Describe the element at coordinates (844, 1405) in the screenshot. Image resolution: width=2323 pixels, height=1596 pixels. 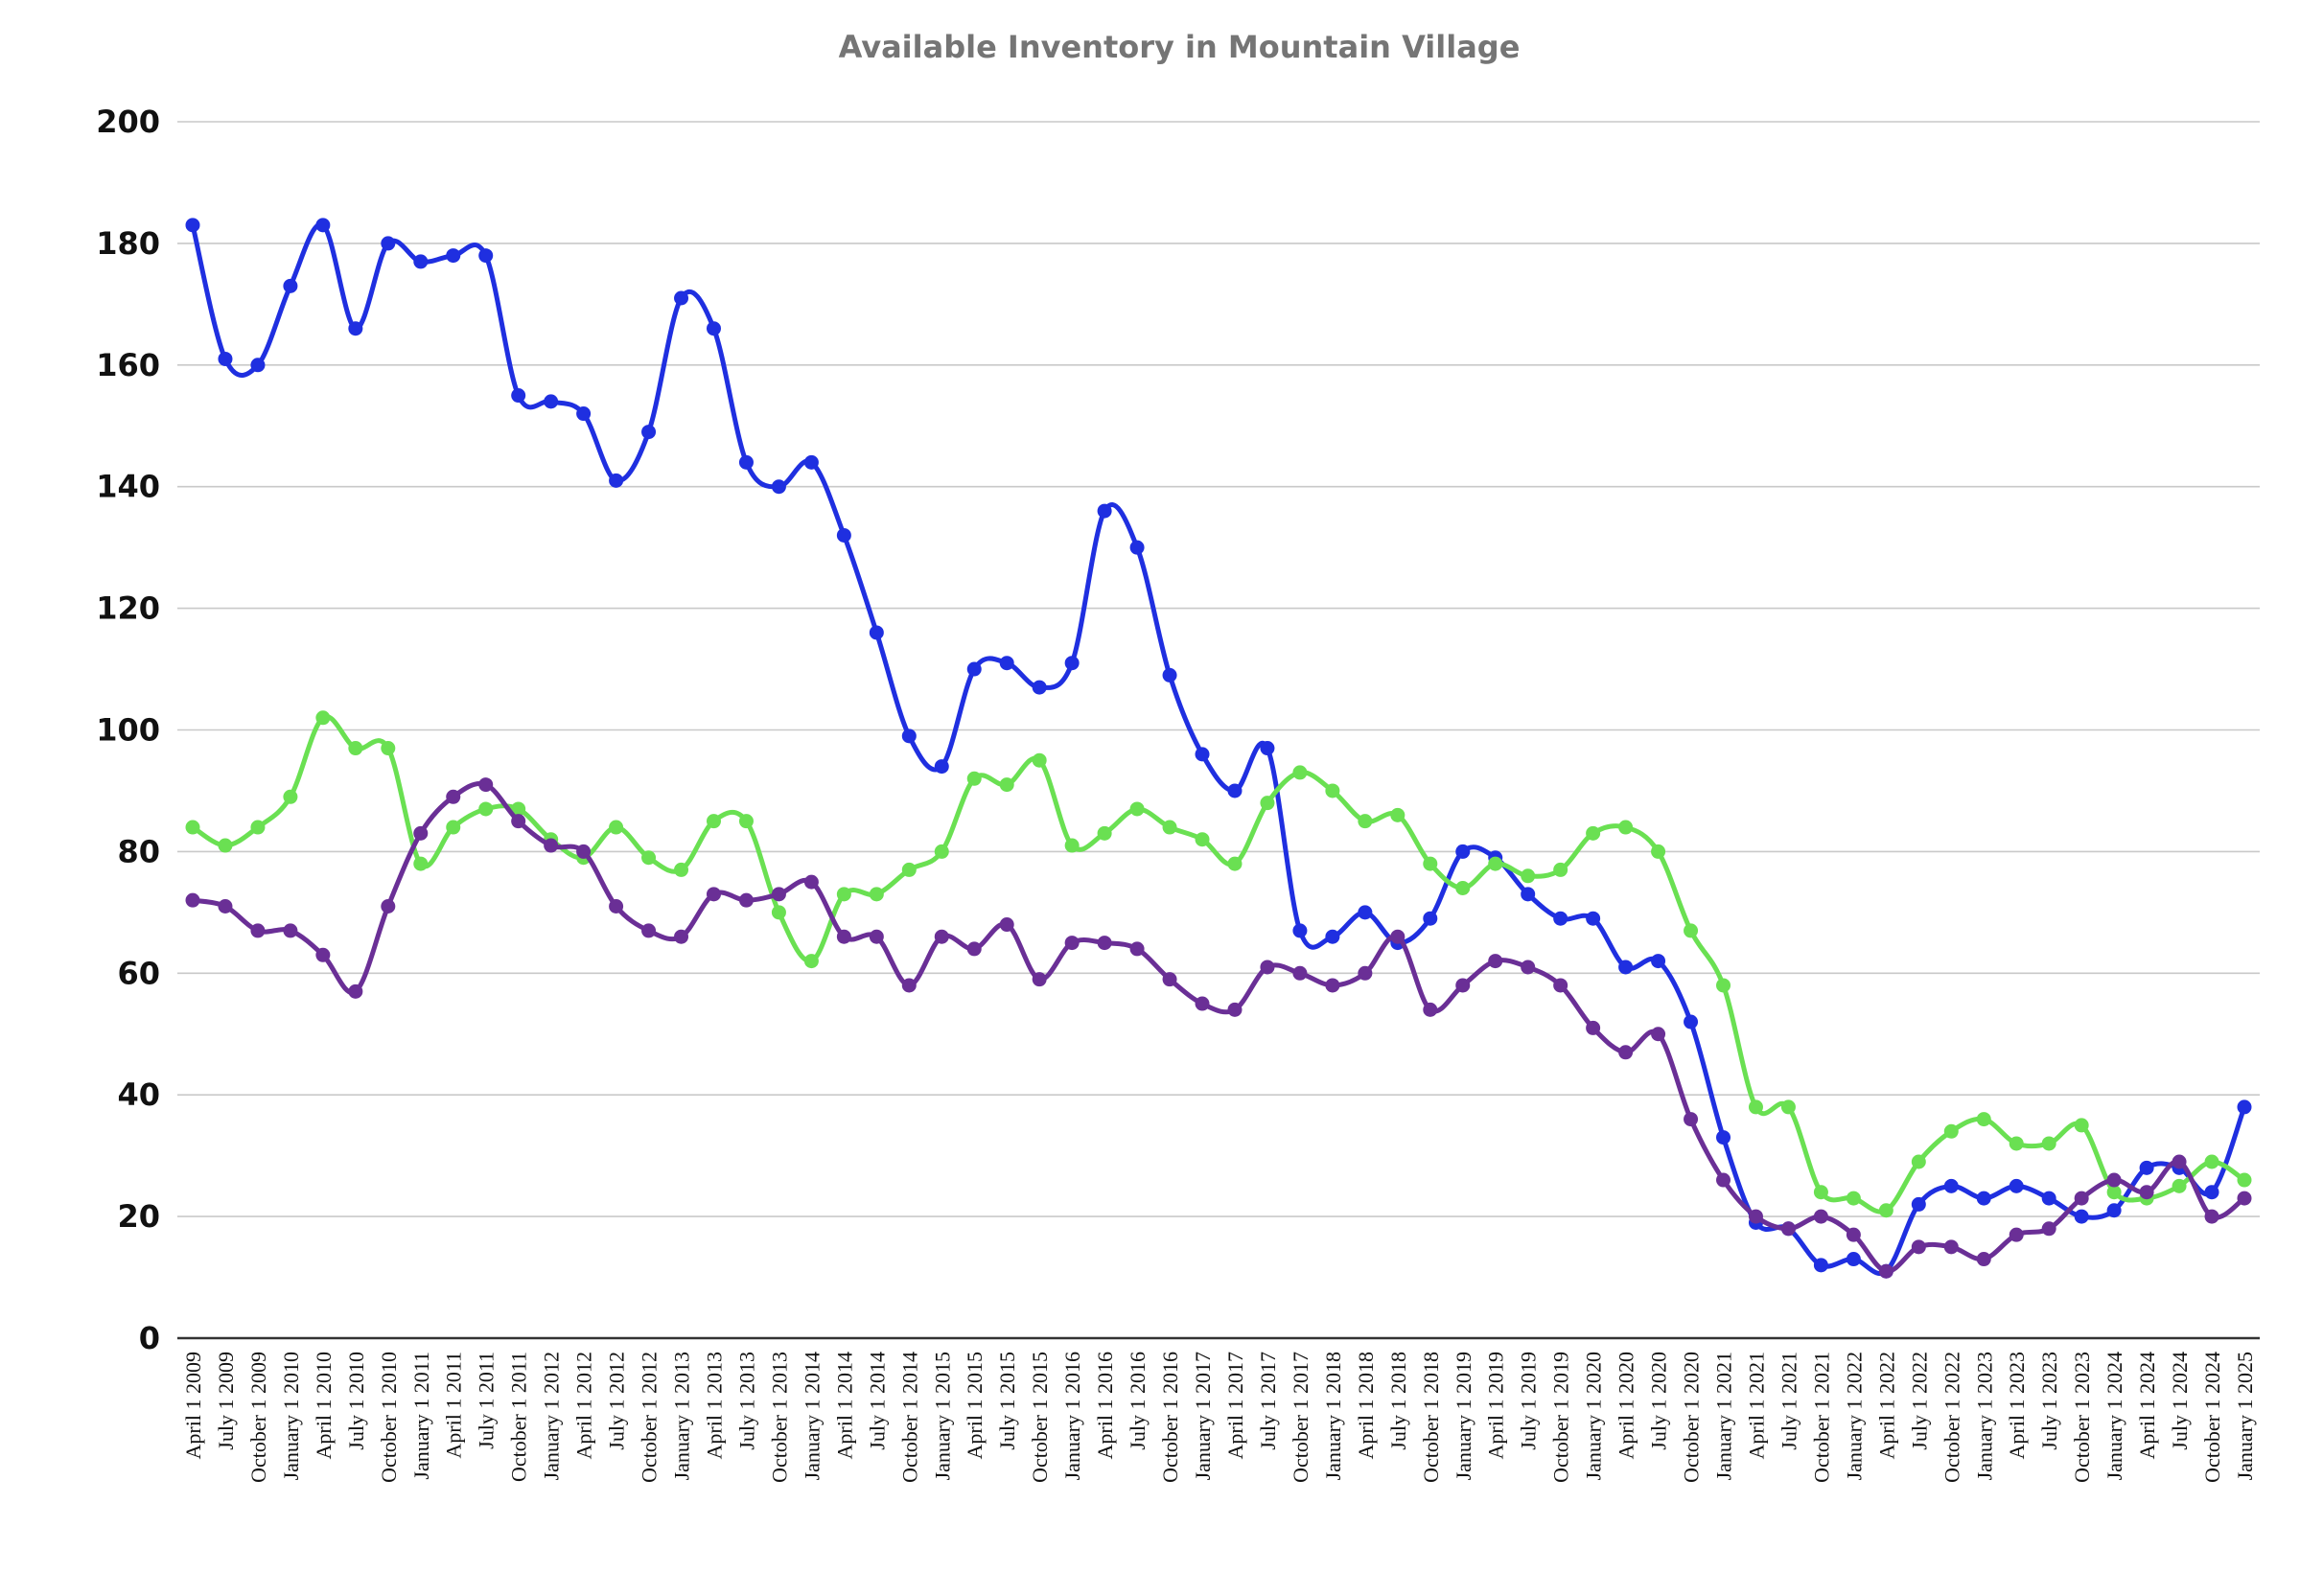
I see `x-tick-label: April 1 2014` at that location.